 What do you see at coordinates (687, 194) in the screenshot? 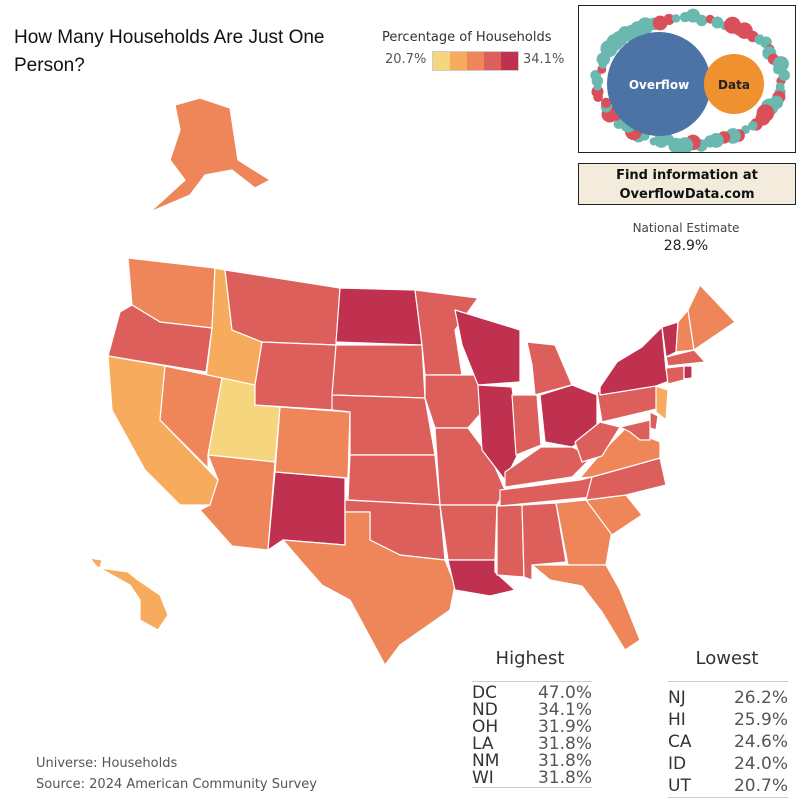
I see `cta-line-2: OverflowData.com` at bounding box center [687, 194].